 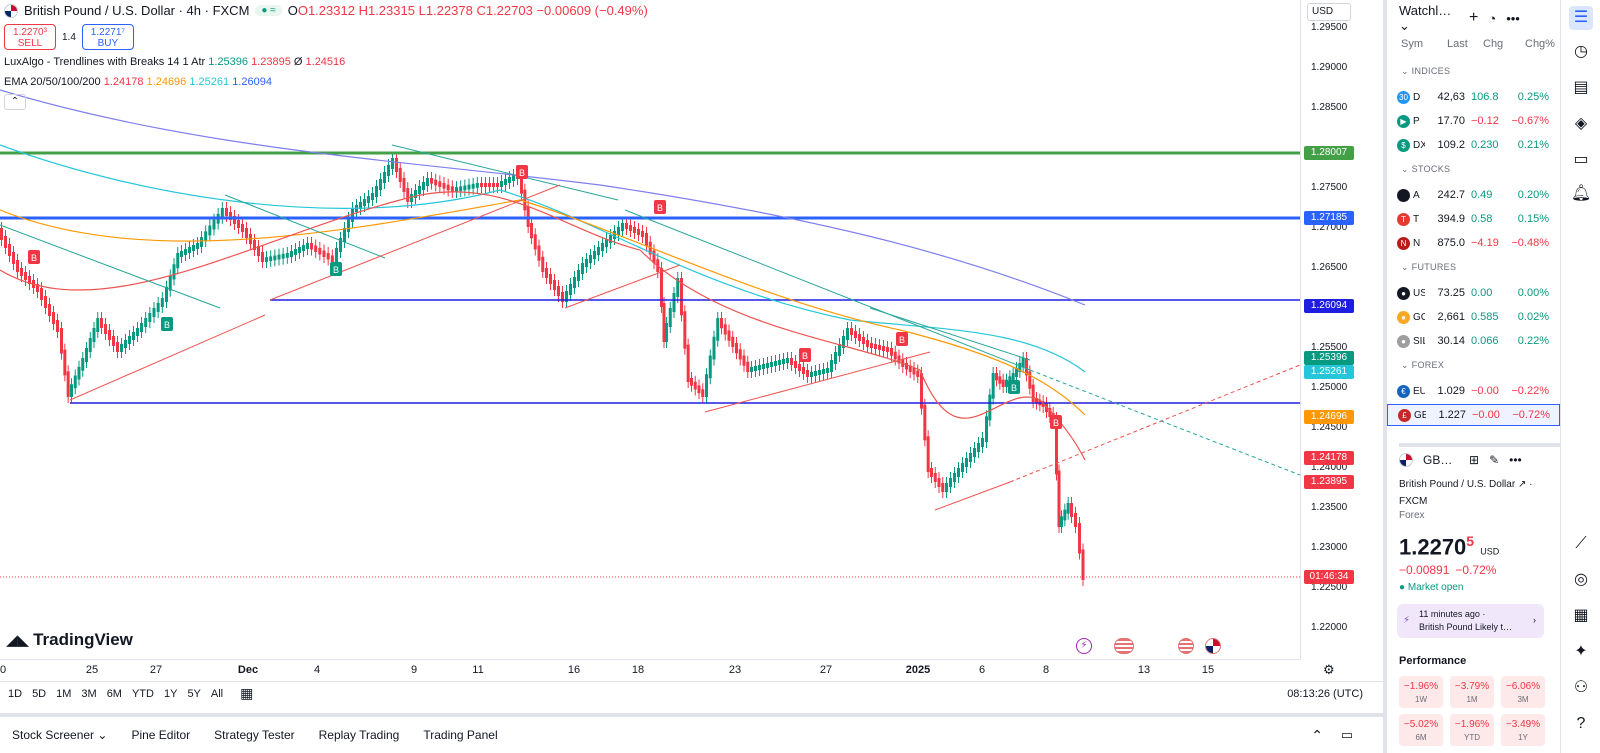 I want to click on people-icon: ⚇, so click(x=1581, y=687).